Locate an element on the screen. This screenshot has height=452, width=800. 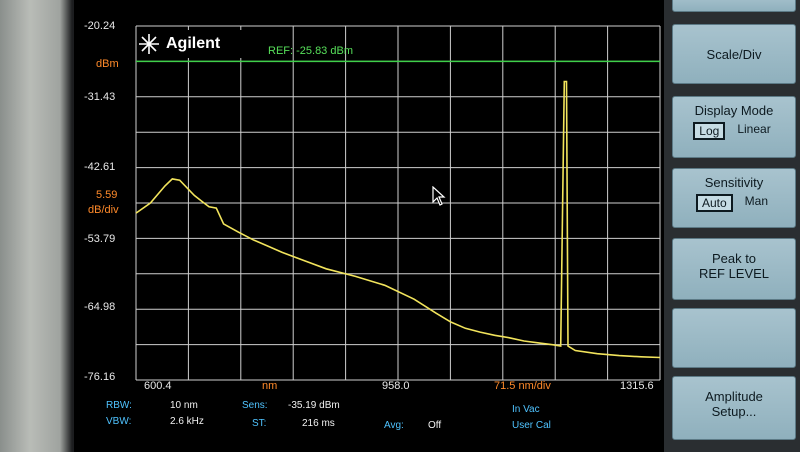
amplitude-line1: Amplitude is located at coordinates (734, 396).